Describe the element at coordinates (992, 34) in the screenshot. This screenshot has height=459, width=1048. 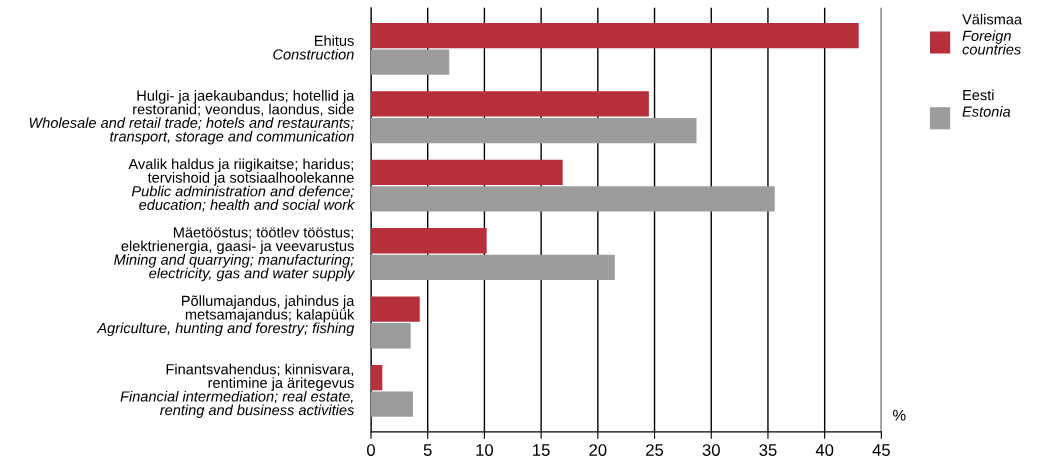
I see `legend-label: Välismaa Foreign countries` at that location.